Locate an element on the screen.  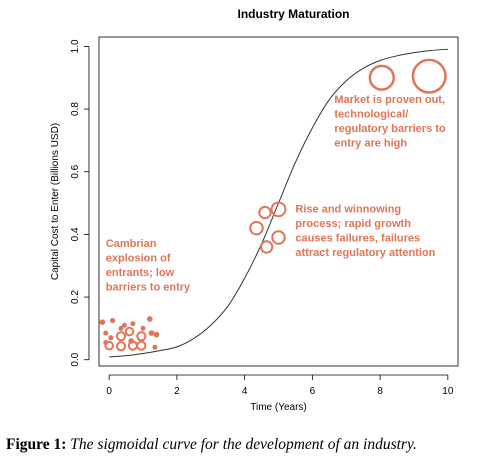
y-tick-label: 1.0 is located at coordinates (75, 46).